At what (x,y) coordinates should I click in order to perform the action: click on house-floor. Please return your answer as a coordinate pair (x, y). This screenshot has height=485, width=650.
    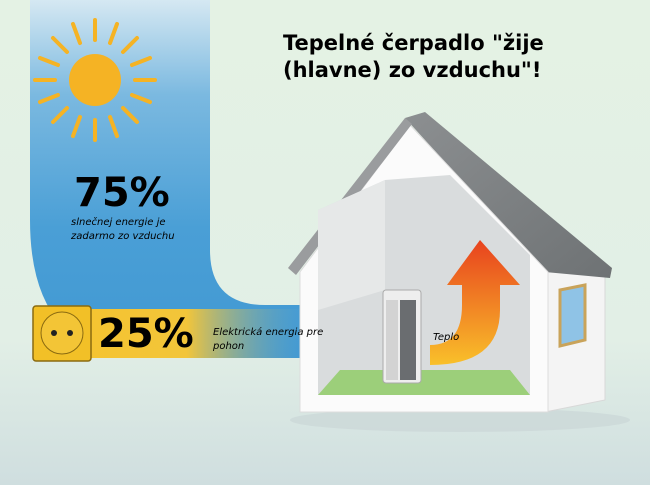
    Looking at the image, I should click on (424, 382).